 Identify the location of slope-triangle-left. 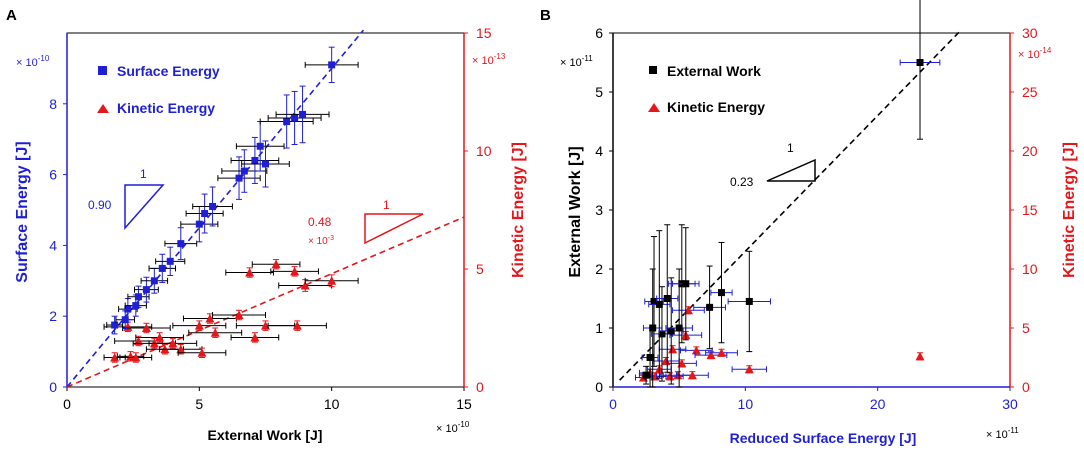
(144, 207).